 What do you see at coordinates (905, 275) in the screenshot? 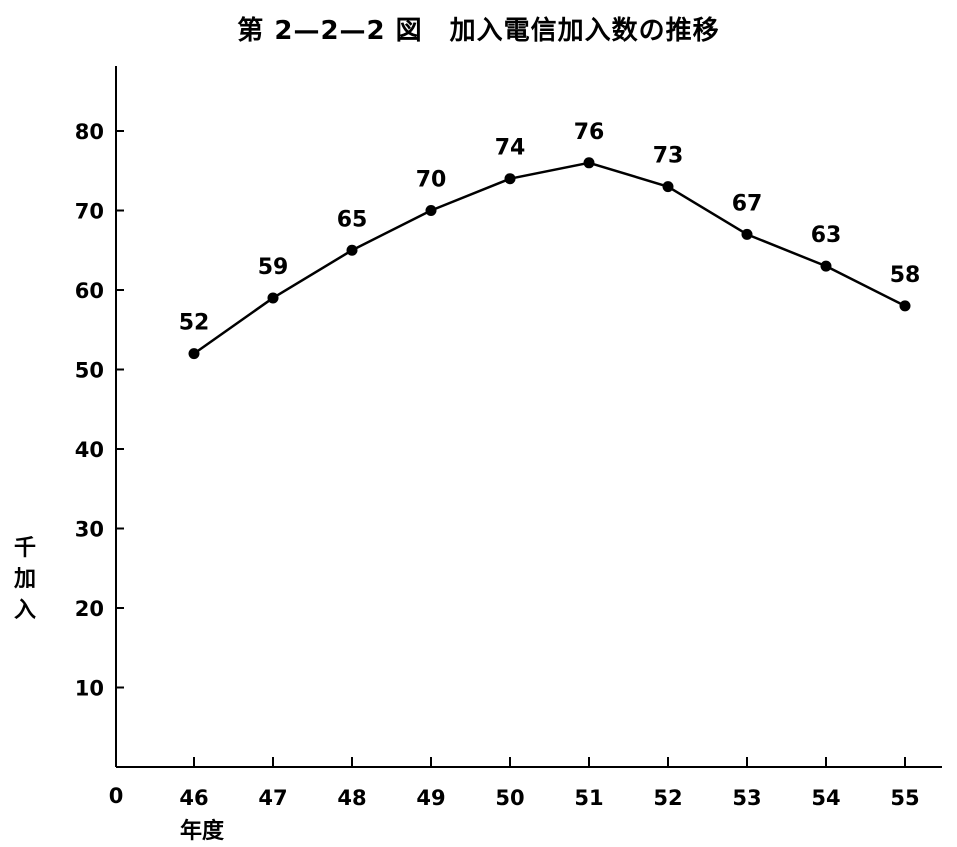
I see `data-label: 58` at bounding box center [905, 275].